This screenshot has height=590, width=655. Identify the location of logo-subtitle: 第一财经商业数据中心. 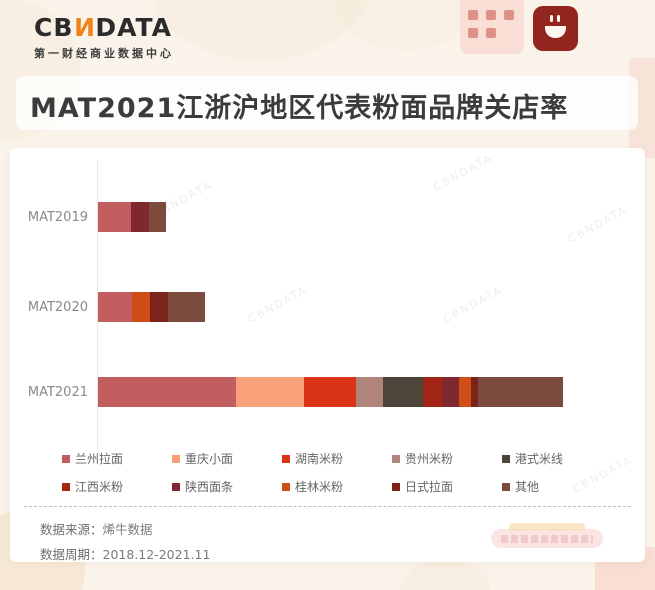
(104, 53).